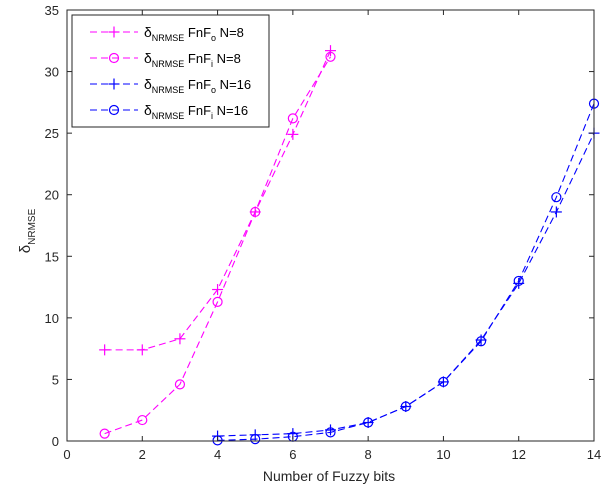  What do you see at coordinates (213, 90) in the screenshot?
I see `legend-label-2-sub2: o` at bounding box center [213, 90].